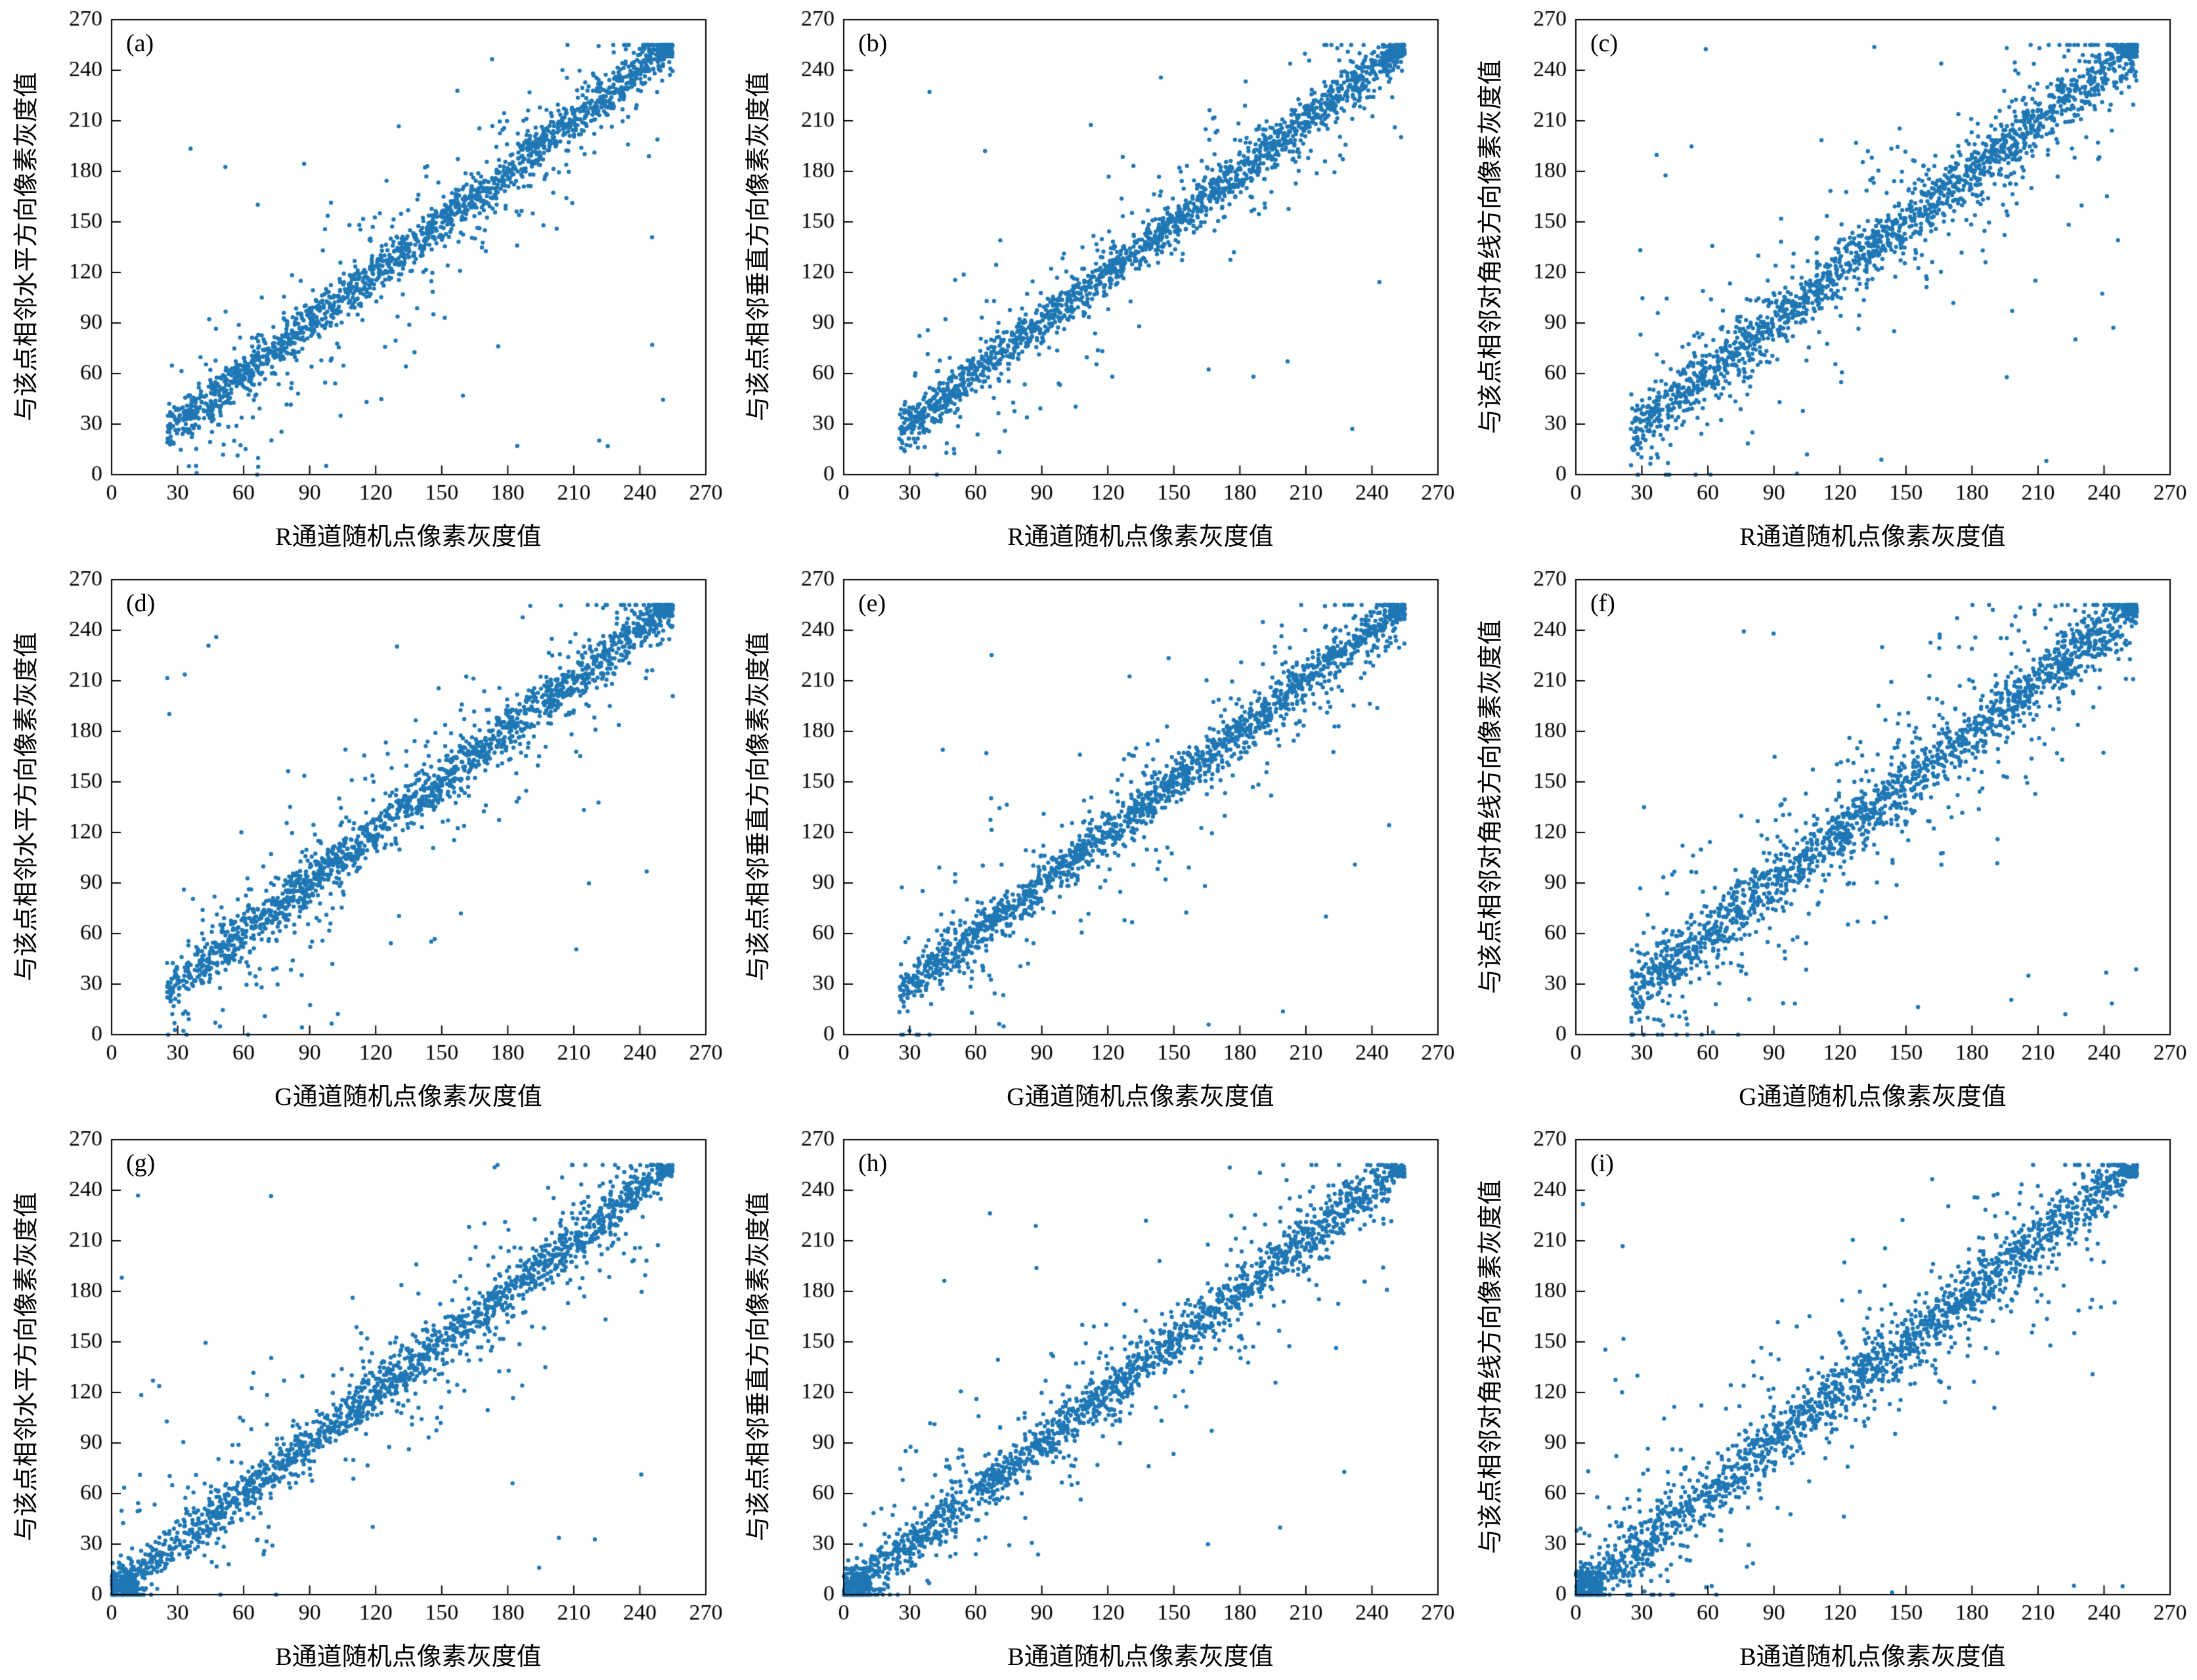 This screenshot has height=1680, width=2197. Describe the element at coordinates (873, 43) in the screenshot. I see `panel-letter: (b)` at that location.